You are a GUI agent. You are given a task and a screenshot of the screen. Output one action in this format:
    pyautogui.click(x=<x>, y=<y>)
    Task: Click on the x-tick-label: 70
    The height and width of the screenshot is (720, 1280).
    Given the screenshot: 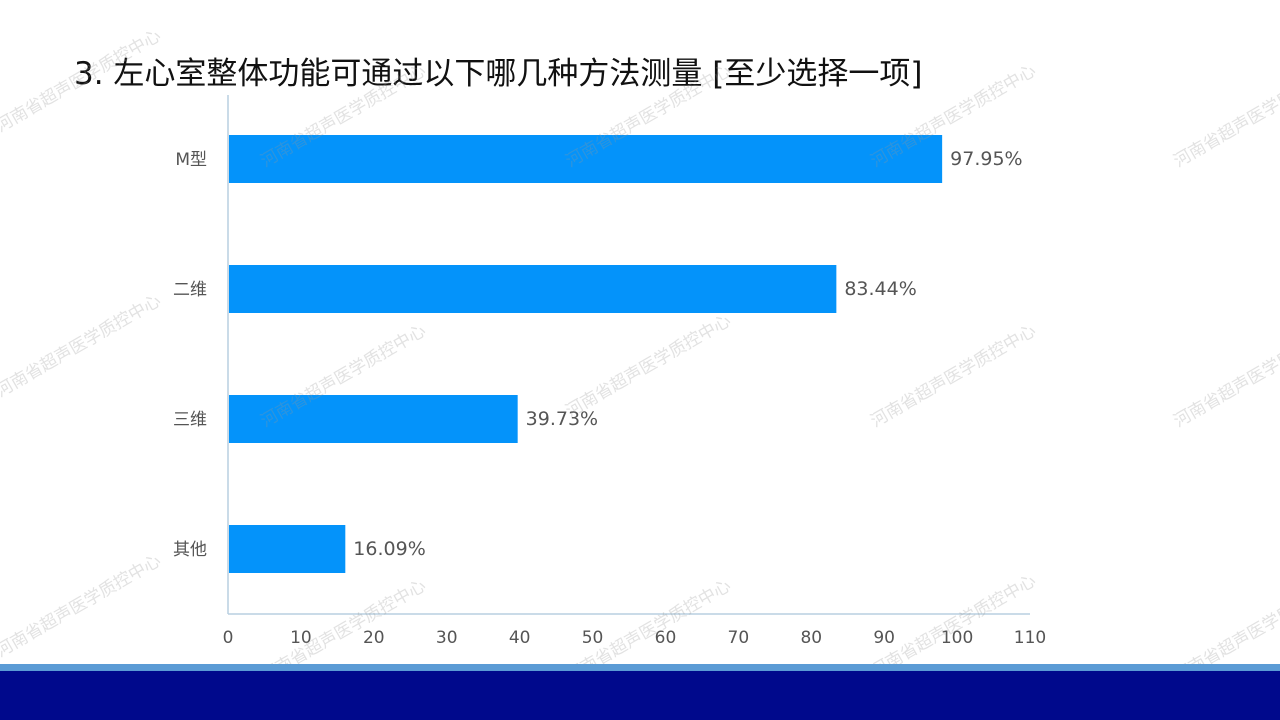 What is the action you would take?
    pyautogui.click(x=739, y=638)
    